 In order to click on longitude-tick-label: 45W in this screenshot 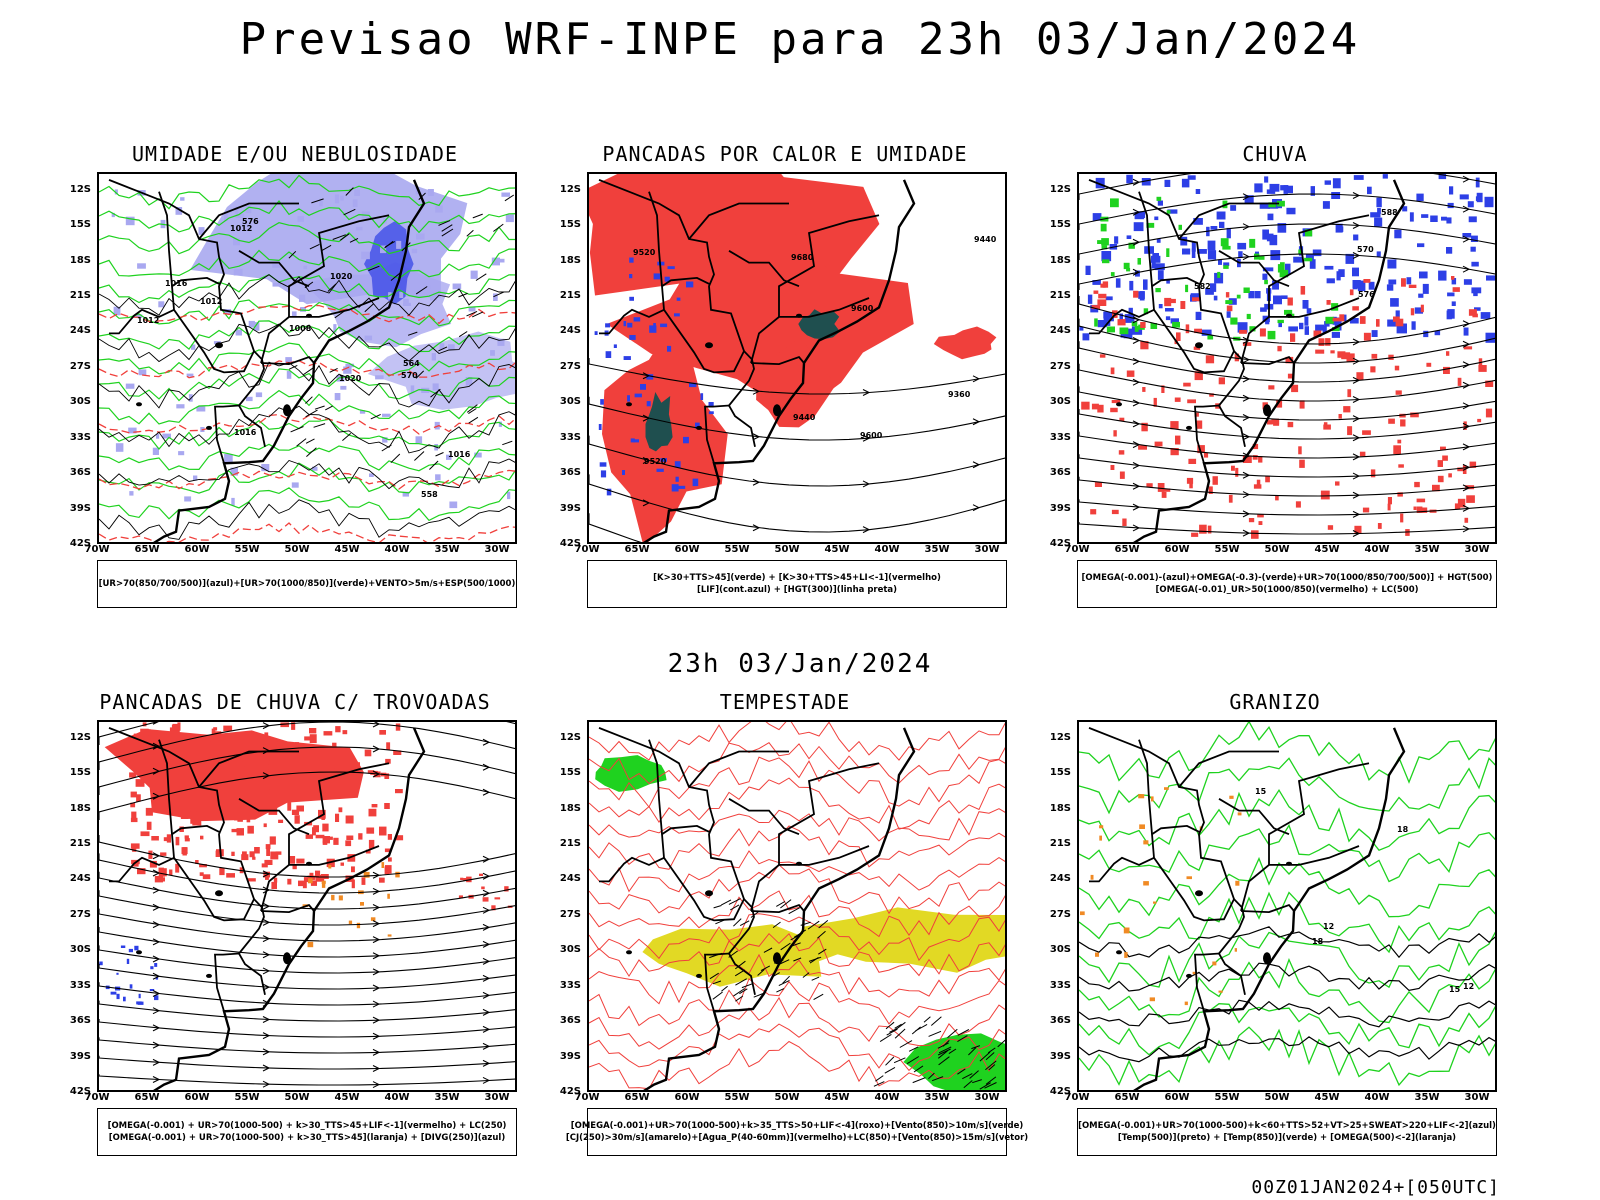, I will do `click(347, 549)`.